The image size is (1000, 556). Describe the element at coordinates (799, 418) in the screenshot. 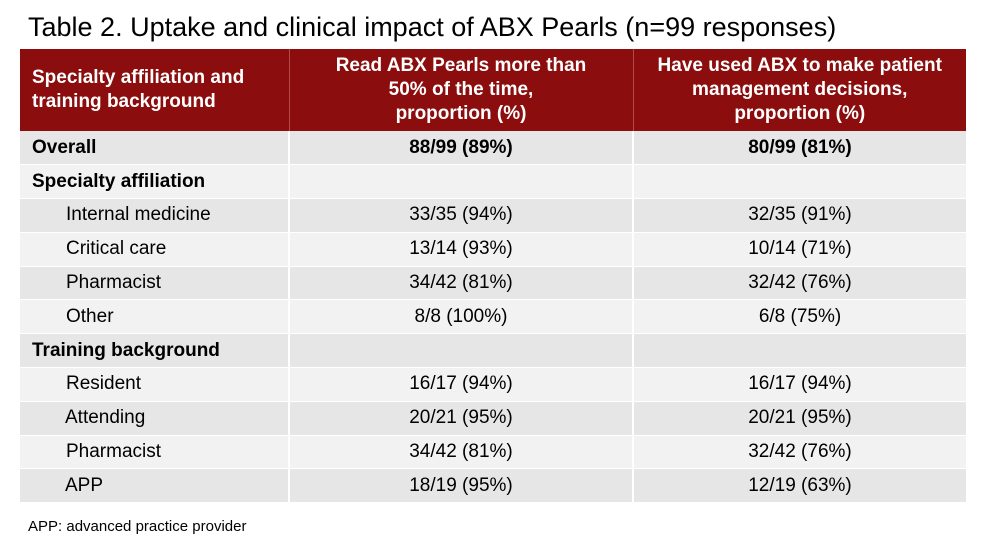

I see `used-value: 20/21 (95%)` at that location.